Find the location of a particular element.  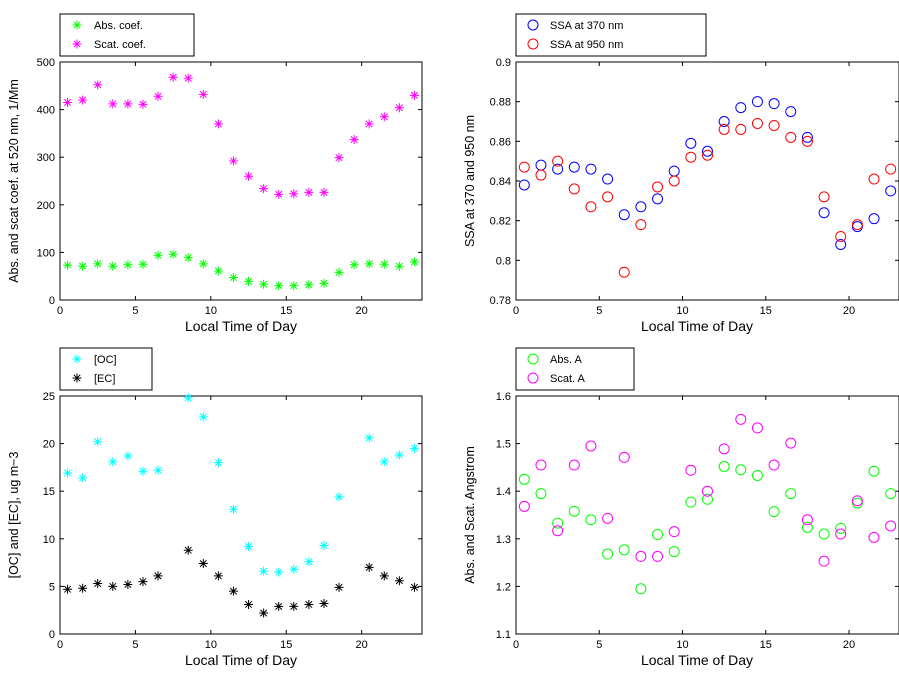

y-tick-label: 1.3 is located at coordinates (503, 540).